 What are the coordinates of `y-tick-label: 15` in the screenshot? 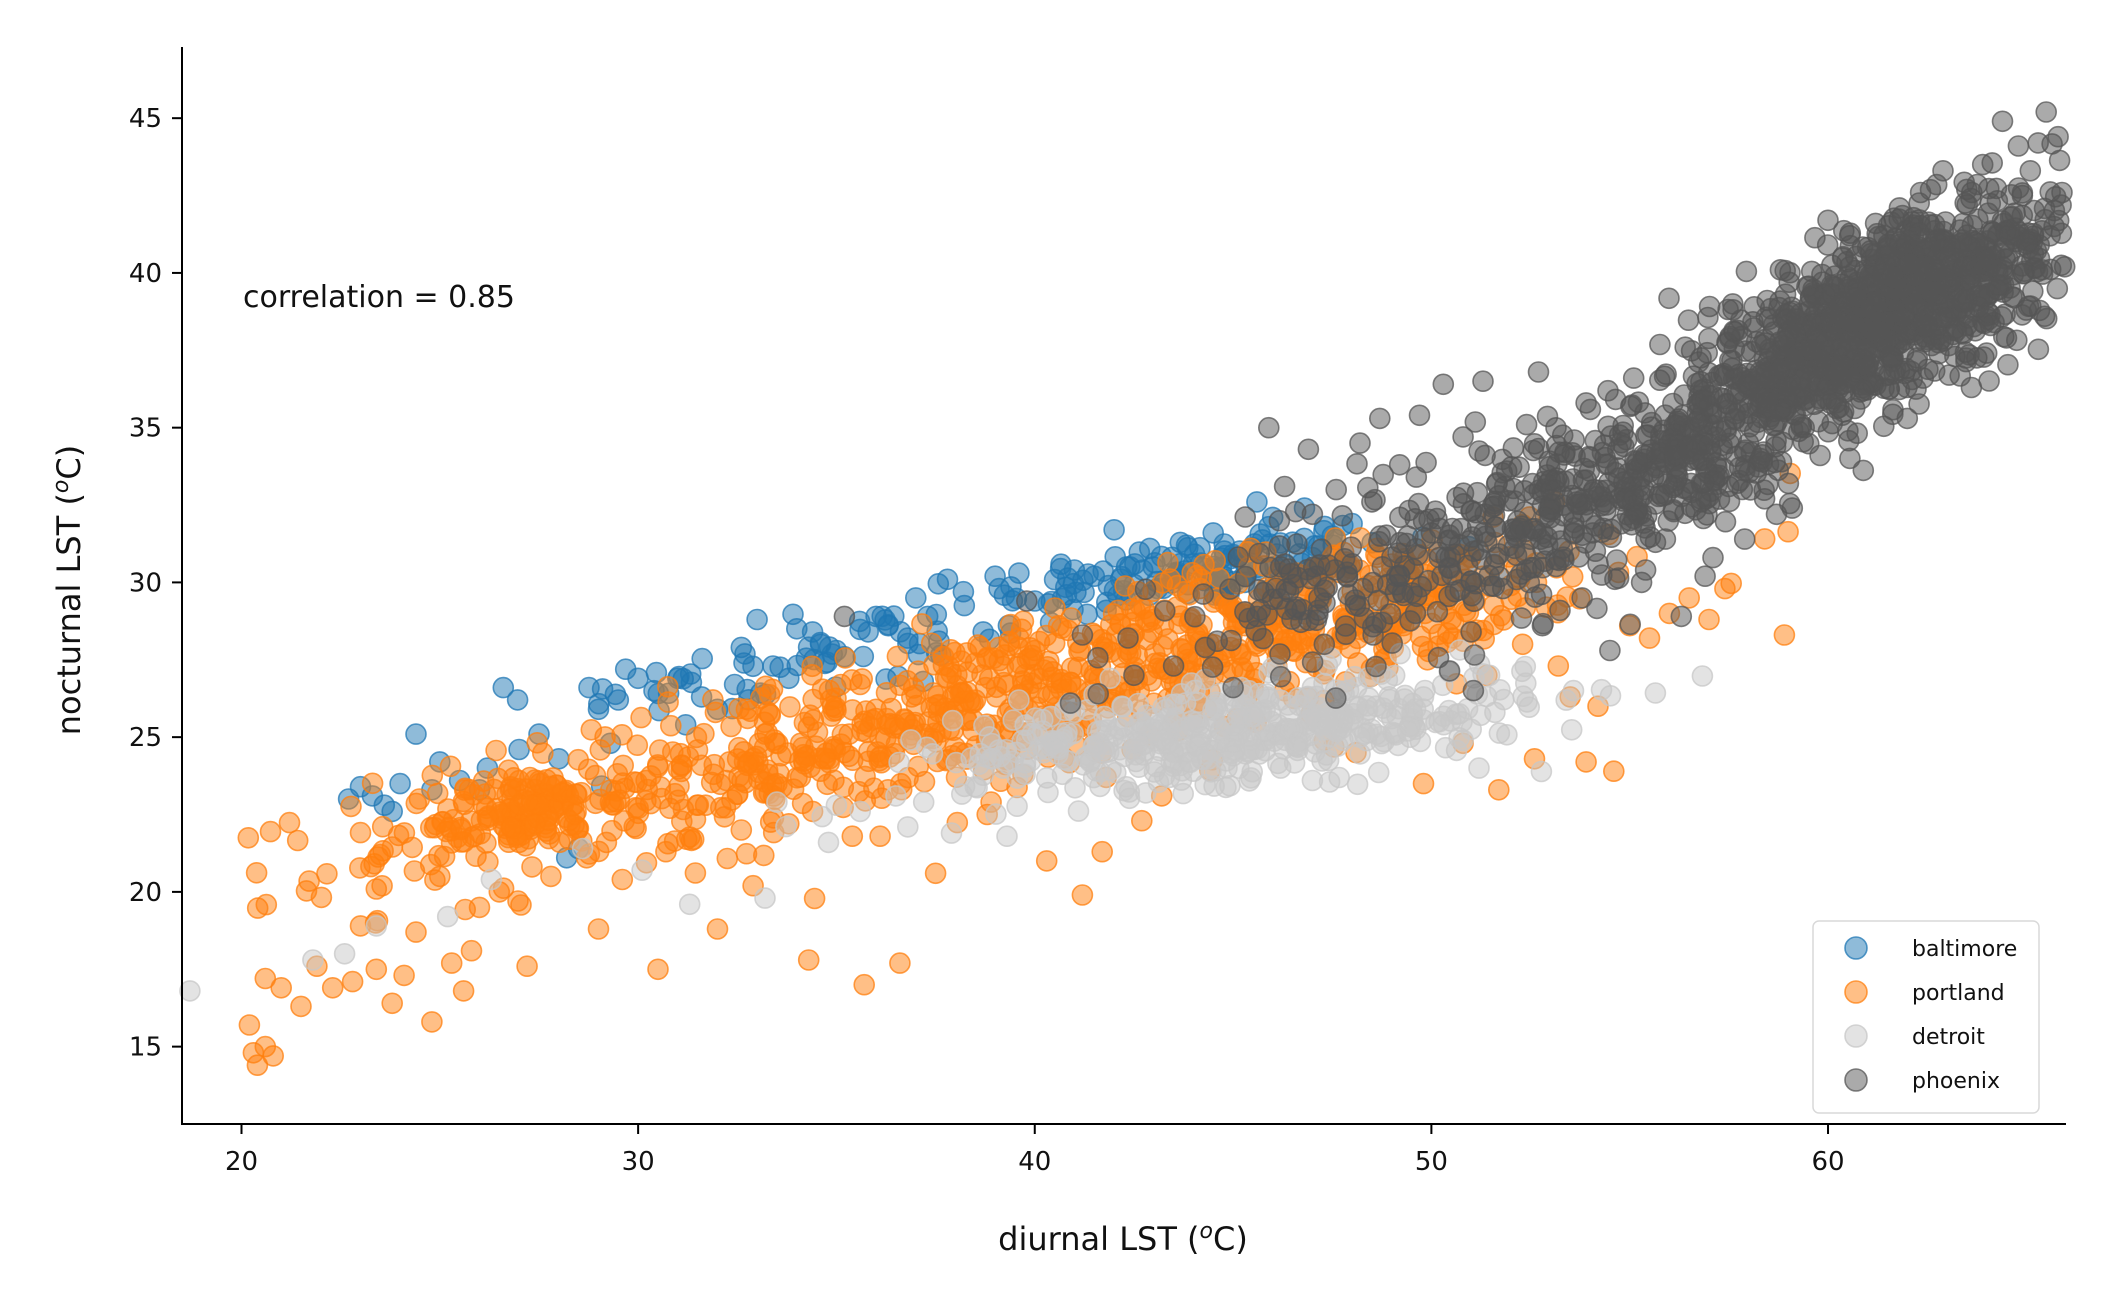 It's located at (145, 1048).